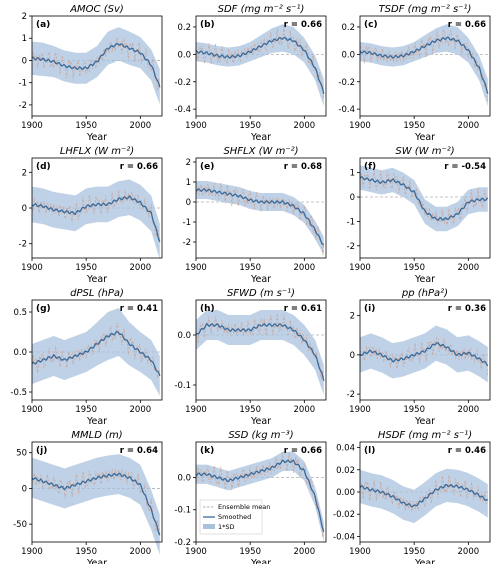 The width and height of the screenshot is (500, 564). What do you see at coordinates (207, 25) in the screenshot?
I see `panel-letter: (b)` at bounding box center [207, 25].